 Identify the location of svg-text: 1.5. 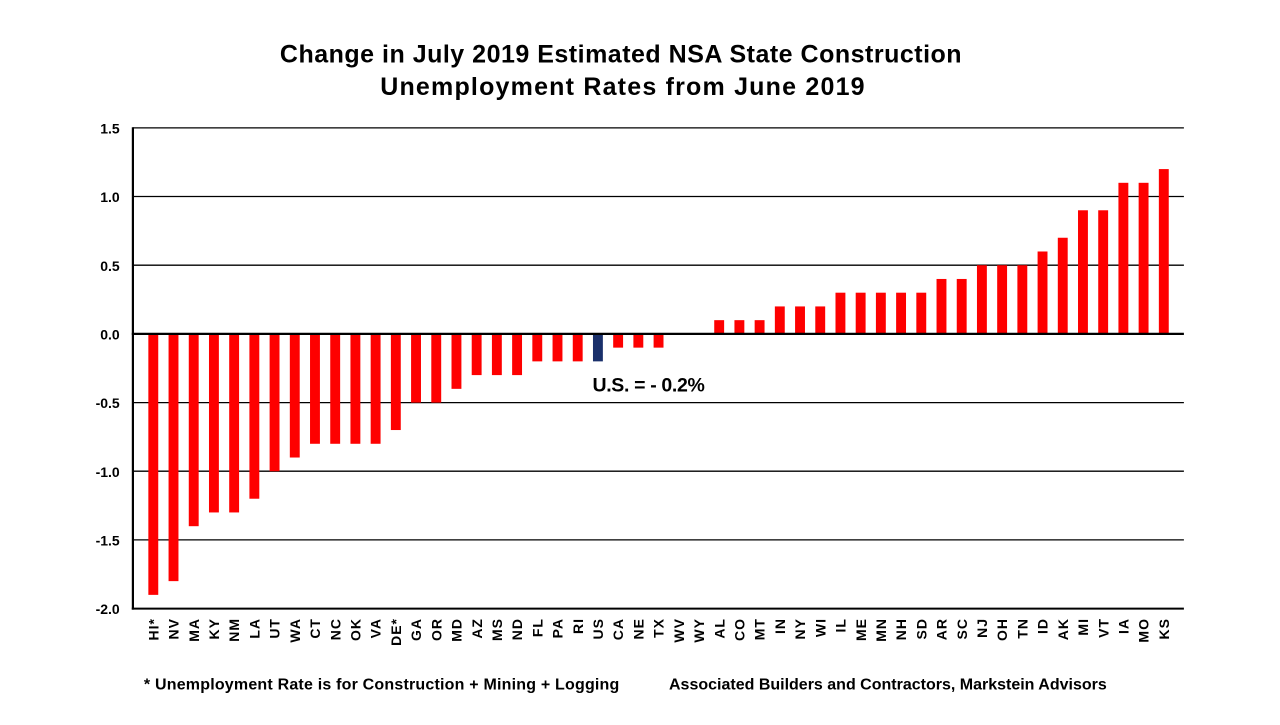
(110, 129).